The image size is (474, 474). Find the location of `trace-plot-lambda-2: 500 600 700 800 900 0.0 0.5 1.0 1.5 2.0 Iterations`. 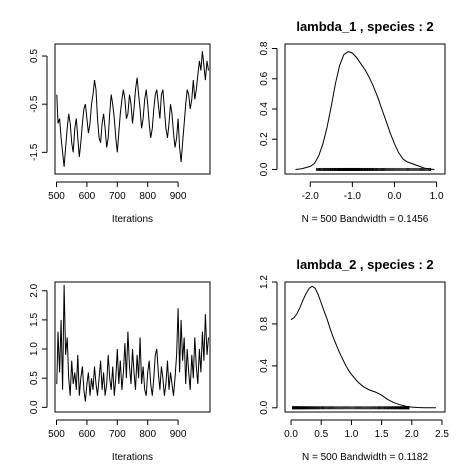

trace-plot-lambda-2: 500 600 700 800 900 0.0 0.5 1.0 1.5 2.0 Iterations is located at coordinates (120, 372).